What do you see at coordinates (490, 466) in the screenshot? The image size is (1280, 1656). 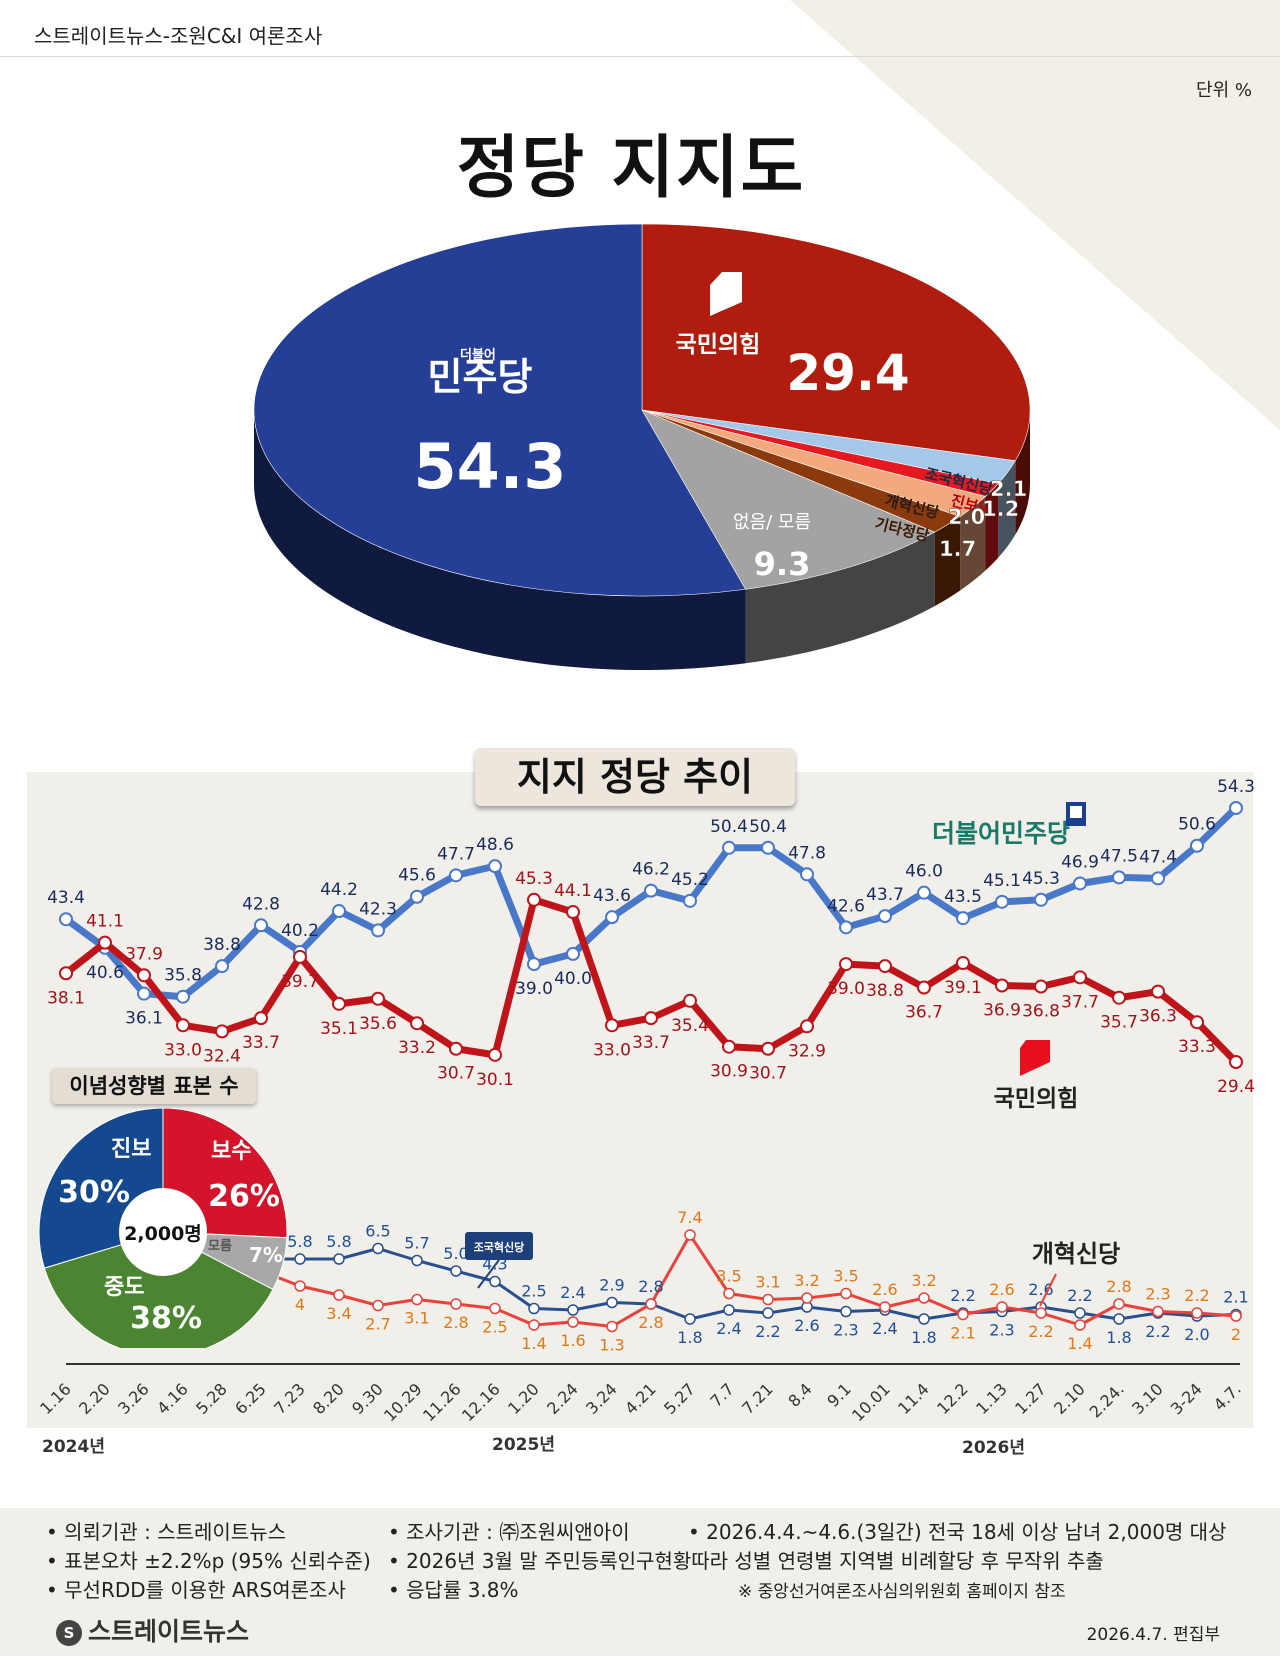 I see `value-dem: 54.3` at bounding box center [490, 466].